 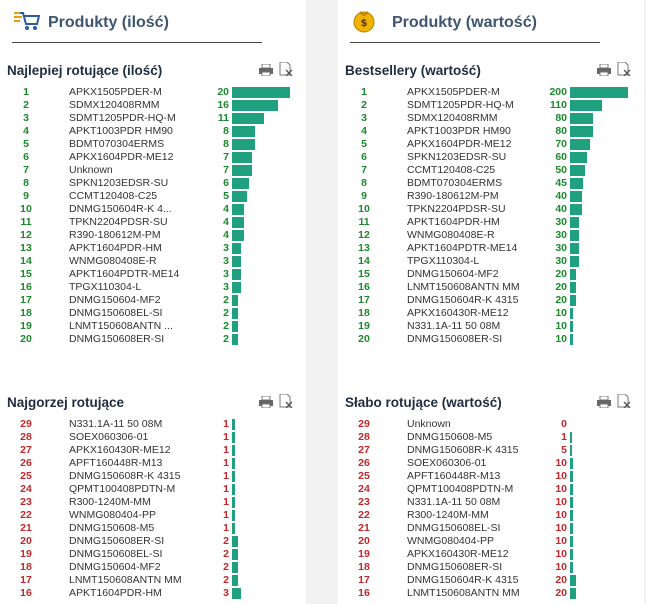 What do you see at coordinates (490, 450) in the screenshot?
I see `list-item: 27 DNMG150608R-K 4315 5` at bounding box center [490, 450].